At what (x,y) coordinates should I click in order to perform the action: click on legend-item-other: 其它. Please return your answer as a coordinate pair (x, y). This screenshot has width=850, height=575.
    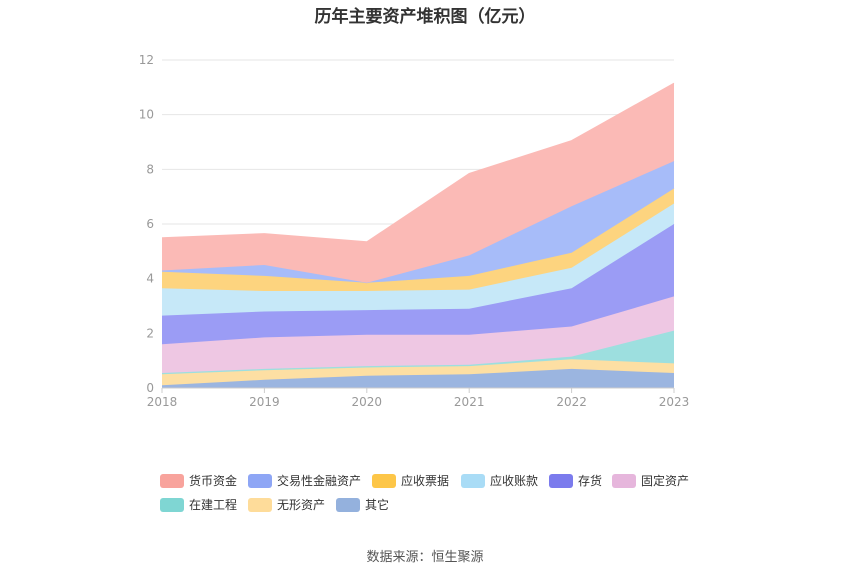
    Looking at the image, I should click on (362, 504).